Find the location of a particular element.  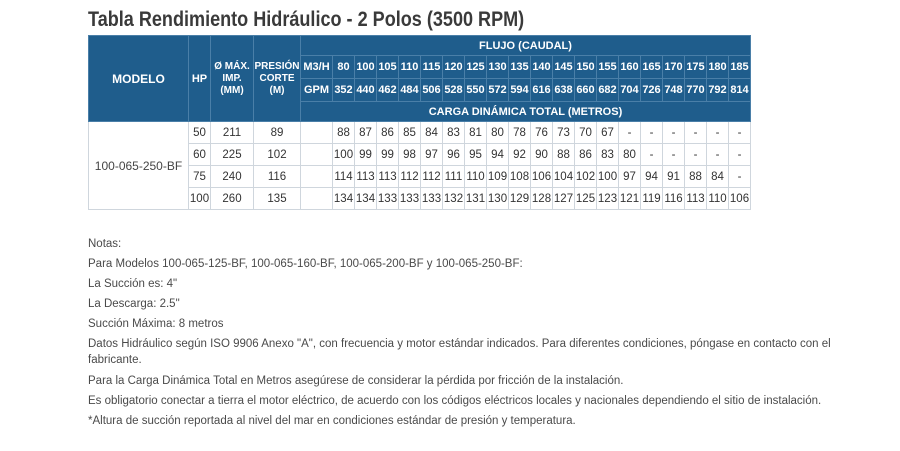

gpm-value: 440 is located at coordinates (365, 90).